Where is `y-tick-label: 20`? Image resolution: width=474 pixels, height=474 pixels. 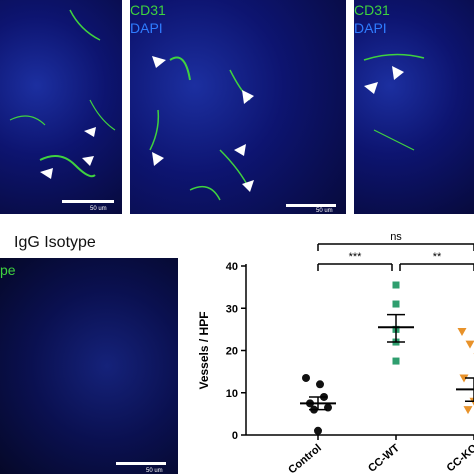 y-tick-label: 20 is located at coordinates (232, 352).